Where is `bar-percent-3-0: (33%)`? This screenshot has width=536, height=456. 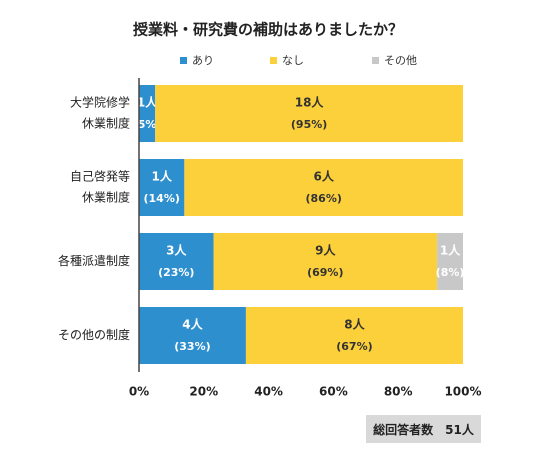
bar-percent-3-0: (33%) is located at coordinates (192, 346).